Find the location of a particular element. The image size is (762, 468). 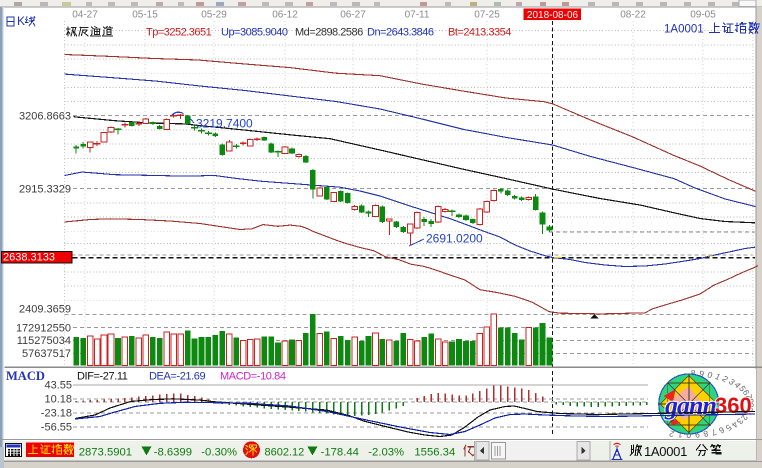

svg-text: 07-11 is located at coordinates (417, 15).